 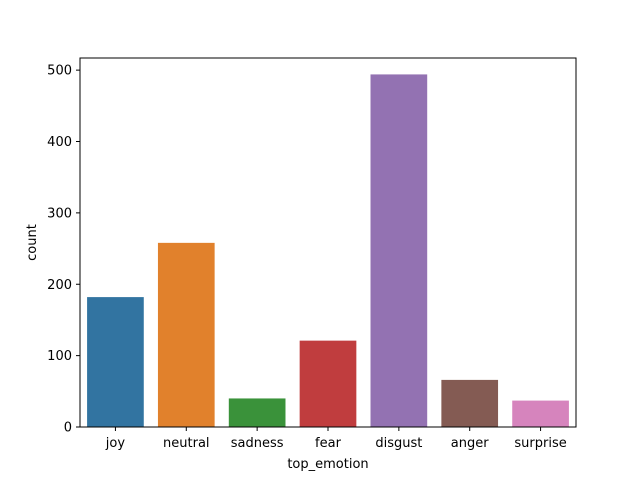 I want to click on y-tick-label: 300, so click(x=59, y=213).